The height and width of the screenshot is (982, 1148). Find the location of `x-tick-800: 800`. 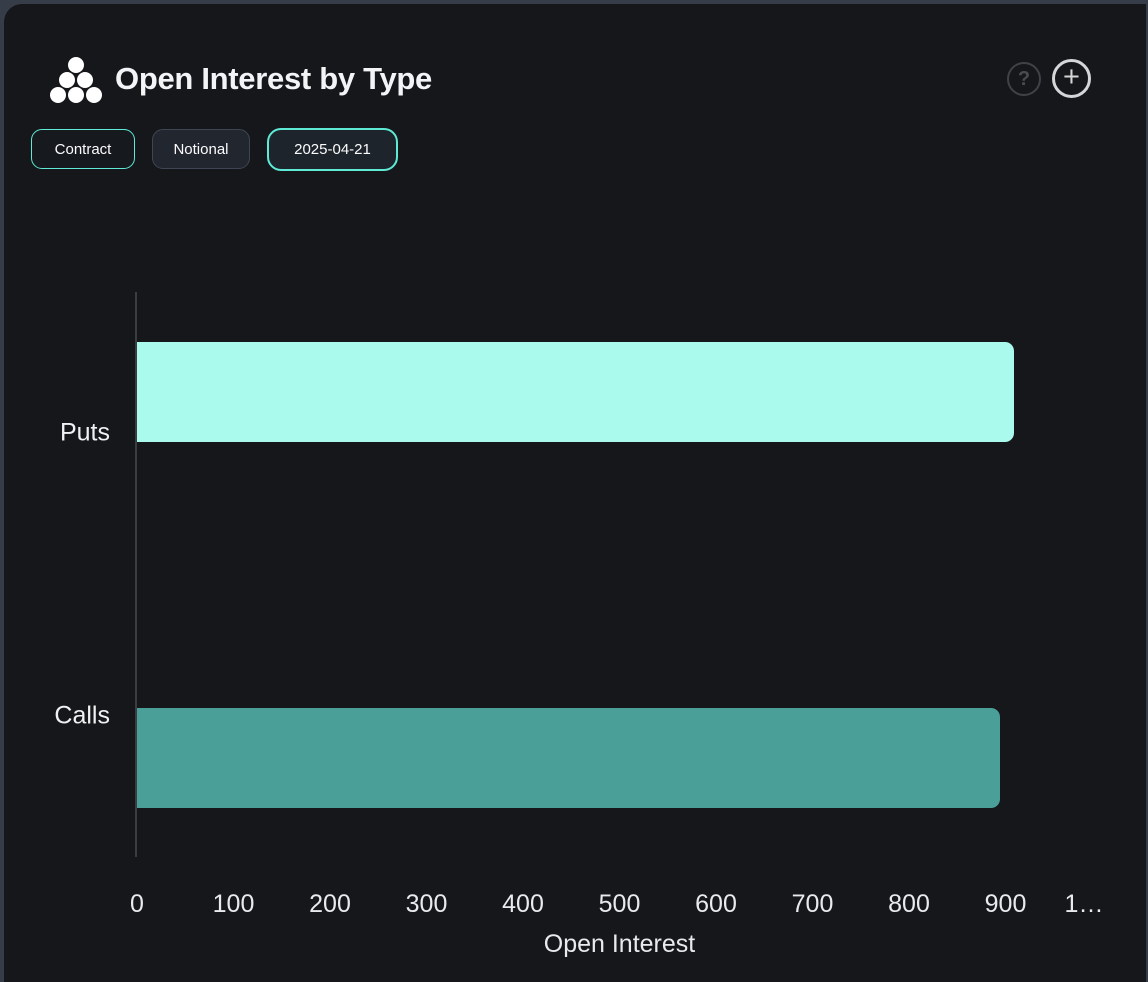

x-tick-800: 800 is located at coordinates (909, 904).